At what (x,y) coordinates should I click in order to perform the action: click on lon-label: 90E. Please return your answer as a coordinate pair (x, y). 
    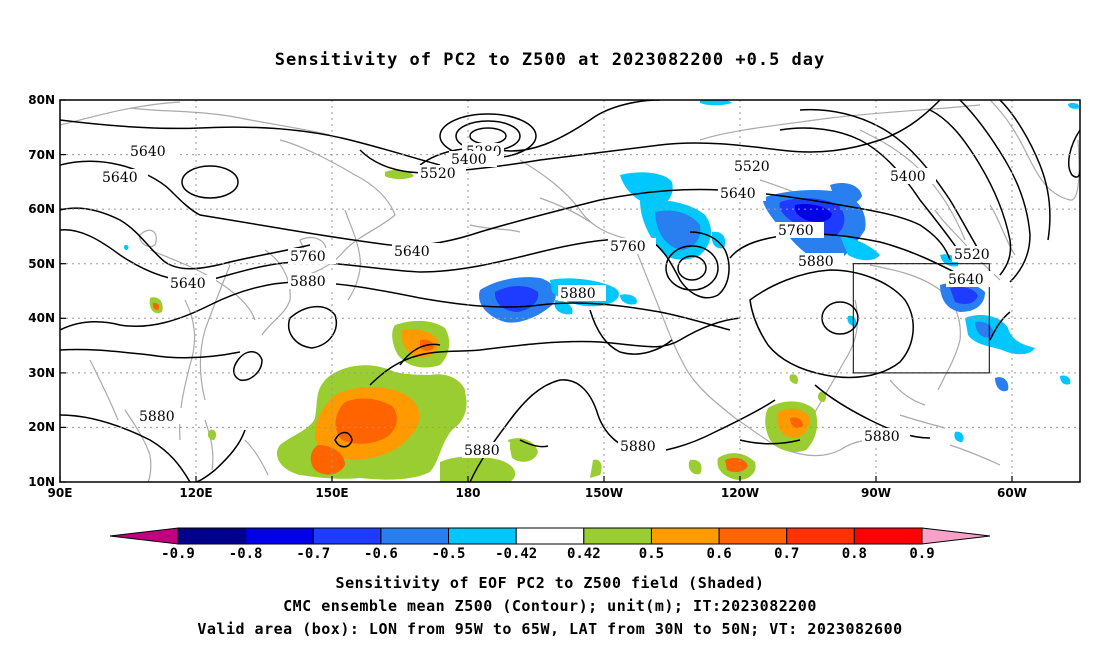
    Looking at the image, I should click on (60, 493).